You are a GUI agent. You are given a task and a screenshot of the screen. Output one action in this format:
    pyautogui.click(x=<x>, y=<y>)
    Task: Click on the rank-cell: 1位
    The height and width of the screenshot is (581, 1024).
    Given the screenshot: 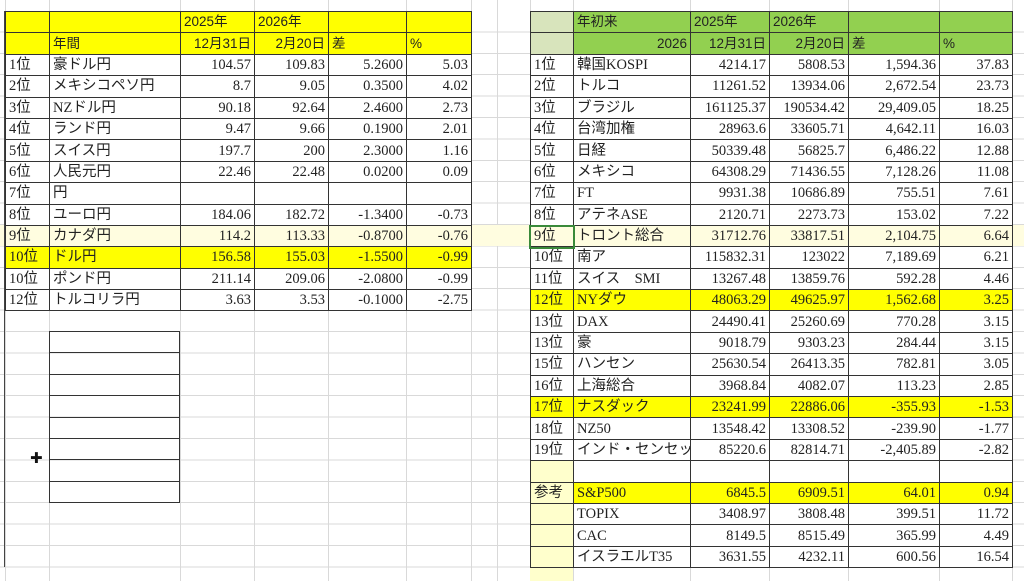 What is the action you would take?
    pyautogui.click(x=27, y=65)
    